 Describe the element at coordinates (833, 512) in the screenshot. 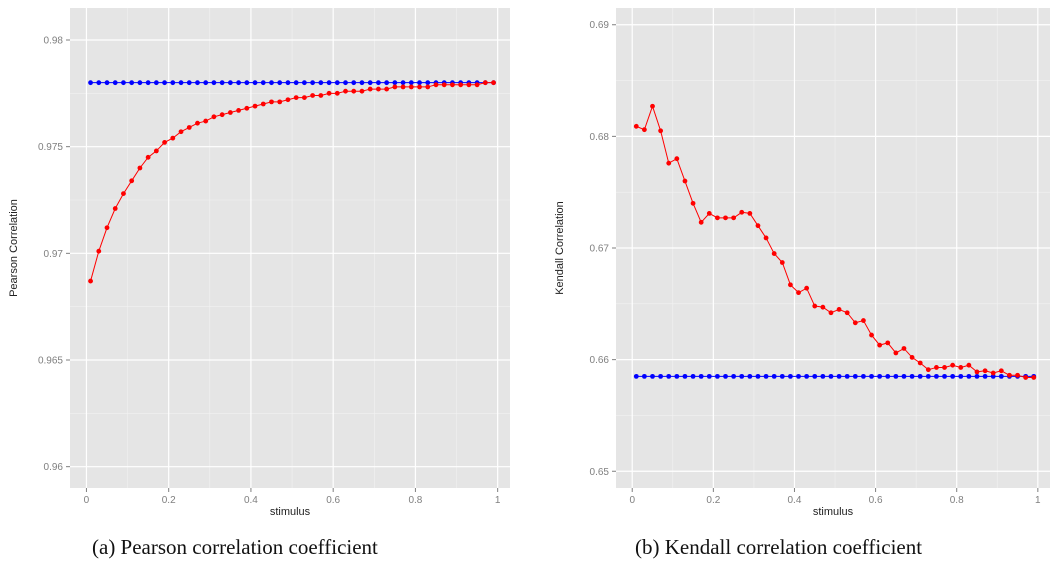

I see `x-axis-title: stimulus` at that location.